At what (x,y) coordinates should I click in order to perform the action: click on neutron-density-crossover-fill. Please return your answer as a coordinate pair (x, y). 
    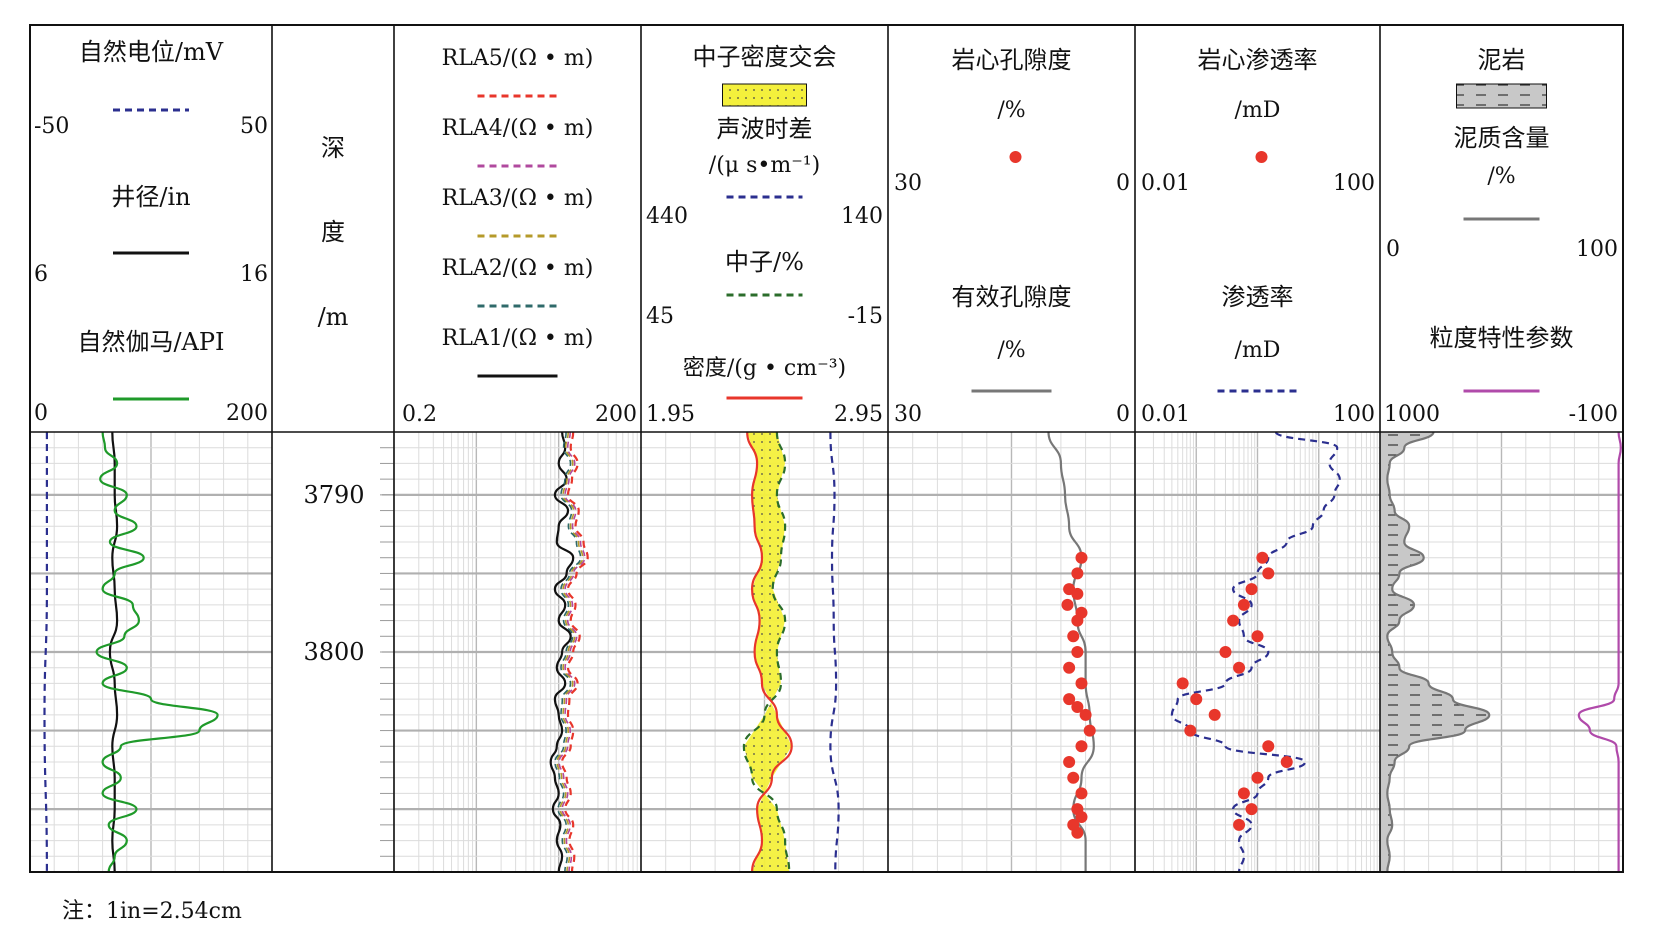
    Looking at the image, I should click on (767, 652).